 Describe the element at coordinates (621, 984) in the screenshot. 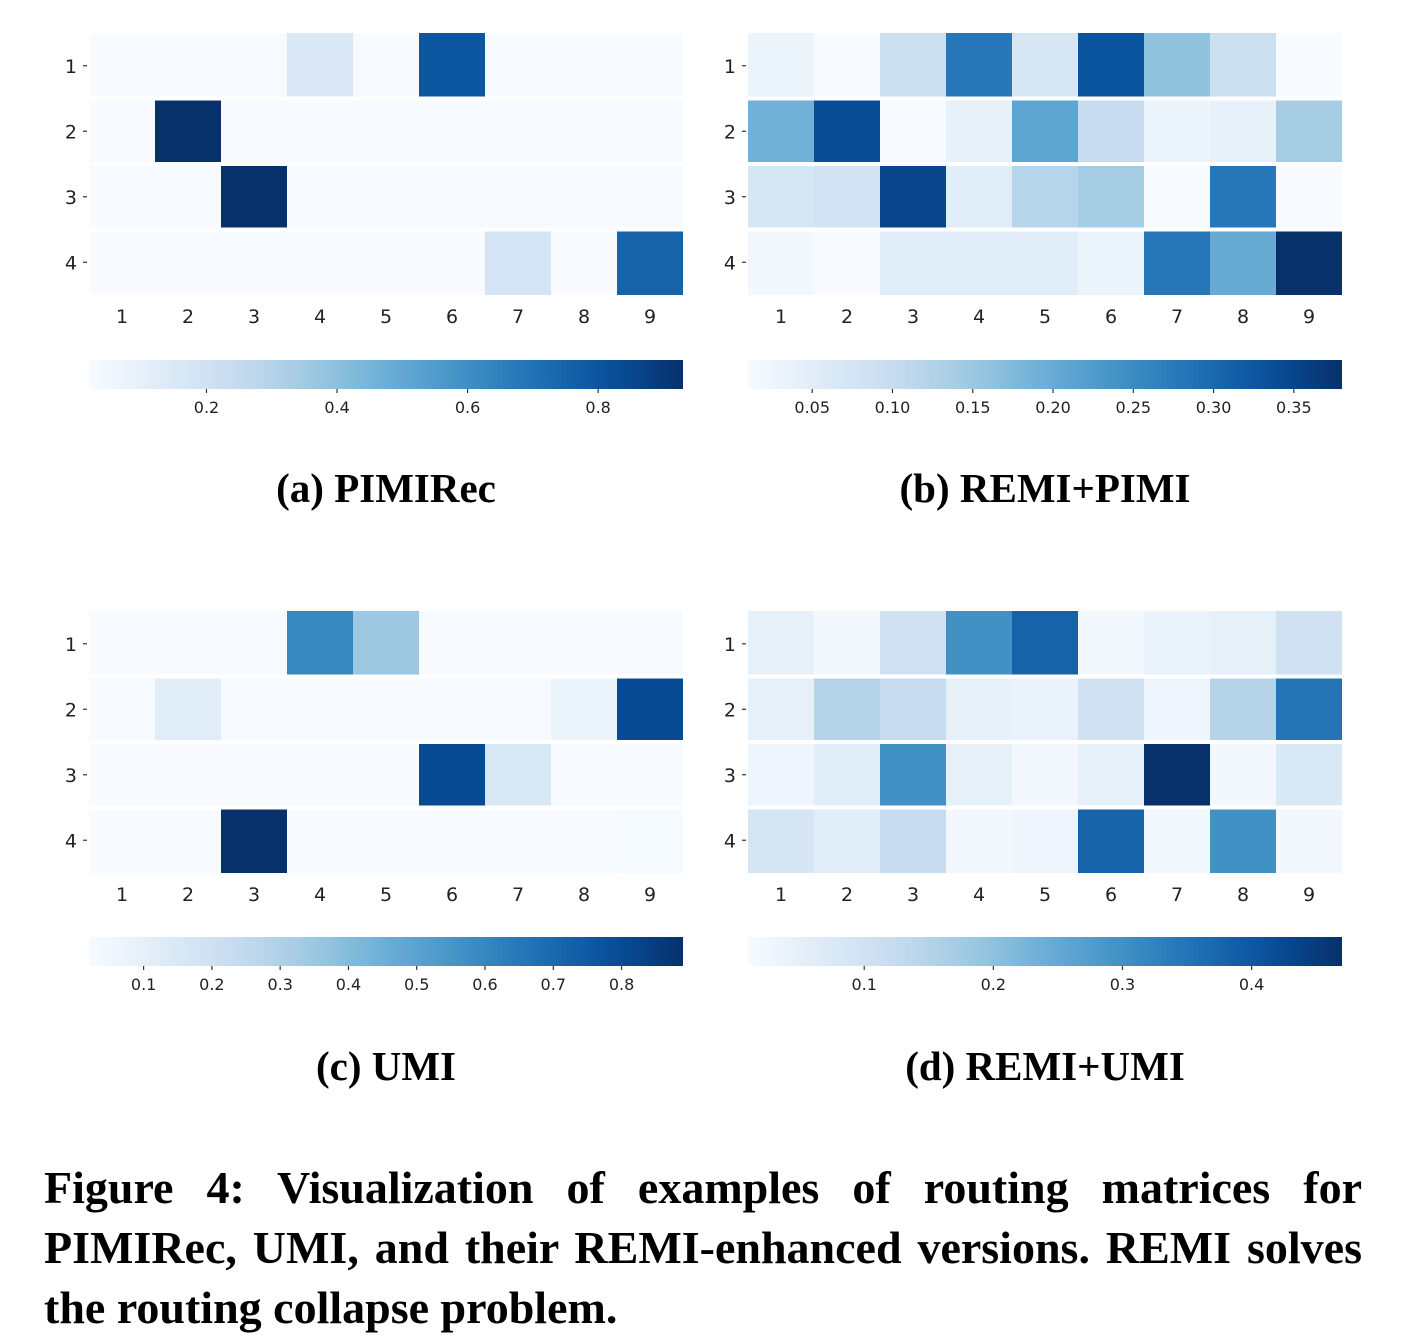

I see `colorbar-tick-label: 0.8` at that location.